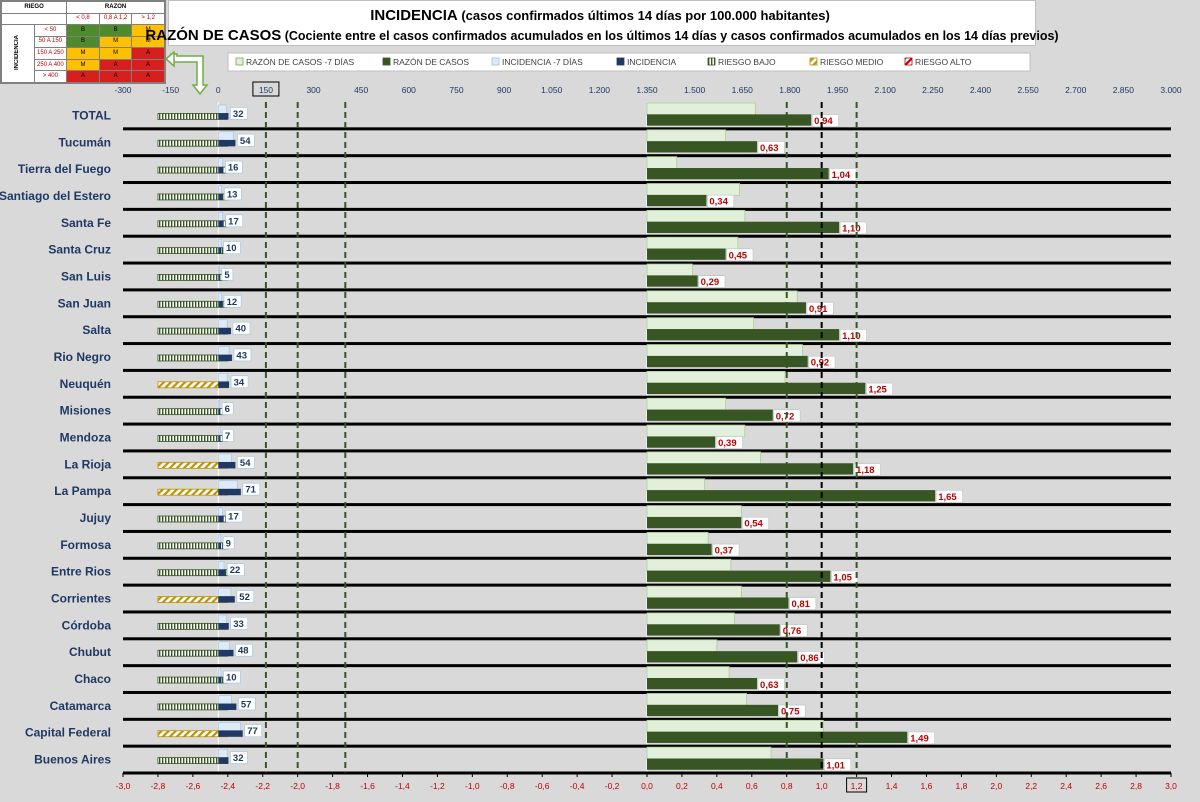  Describe the element at coordinates (232, 194) in the screenshot. I see `incidence-label: 13` at that location.